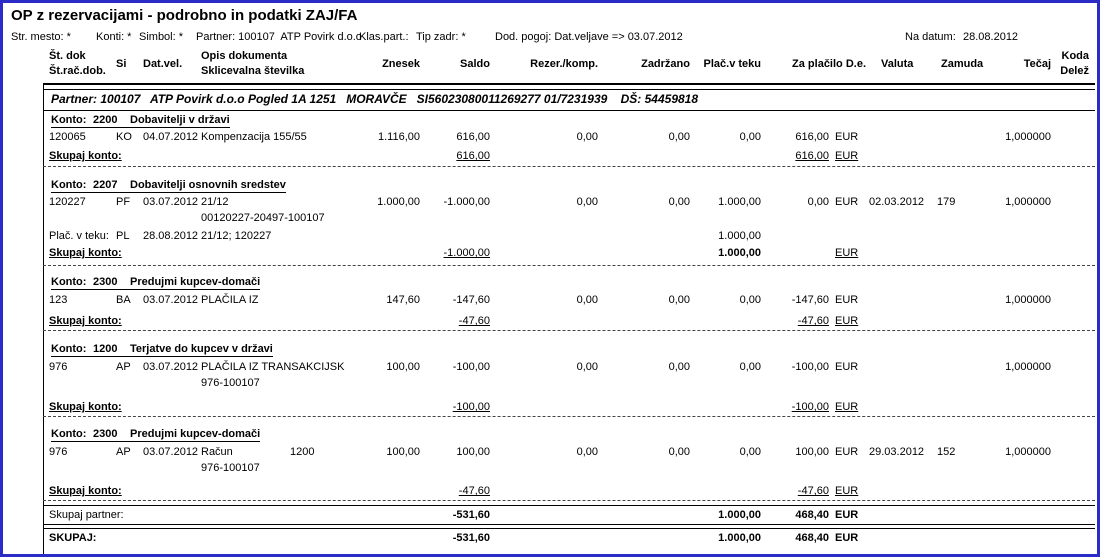 The height and width of the screenshot is (557, 1100). What do you see at coordinates (812, 538) in the screenshot?
I see `grand-total-za-placilo: 468,40` at bounding box center [812, 538].